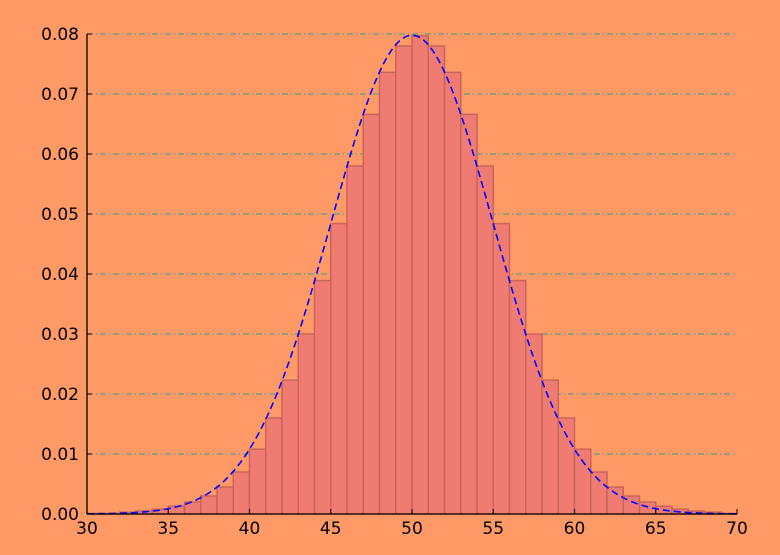 This screenshot has height=555, width=780. Describe the element at coordinates (493, 529) in the screenshot. I see `x-tick-label: 55` at that location.